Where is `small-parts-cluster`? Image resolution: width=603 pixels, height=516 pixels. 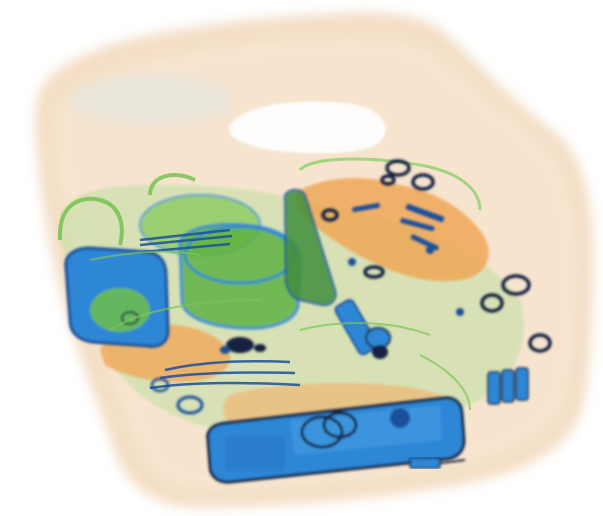 small-parts-cluster is located at coordinates (406, 259).